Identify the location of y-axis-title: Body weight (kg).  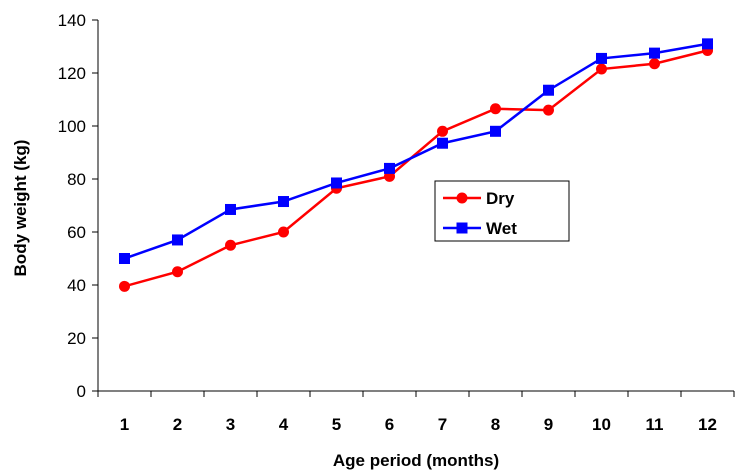
(20, 208).